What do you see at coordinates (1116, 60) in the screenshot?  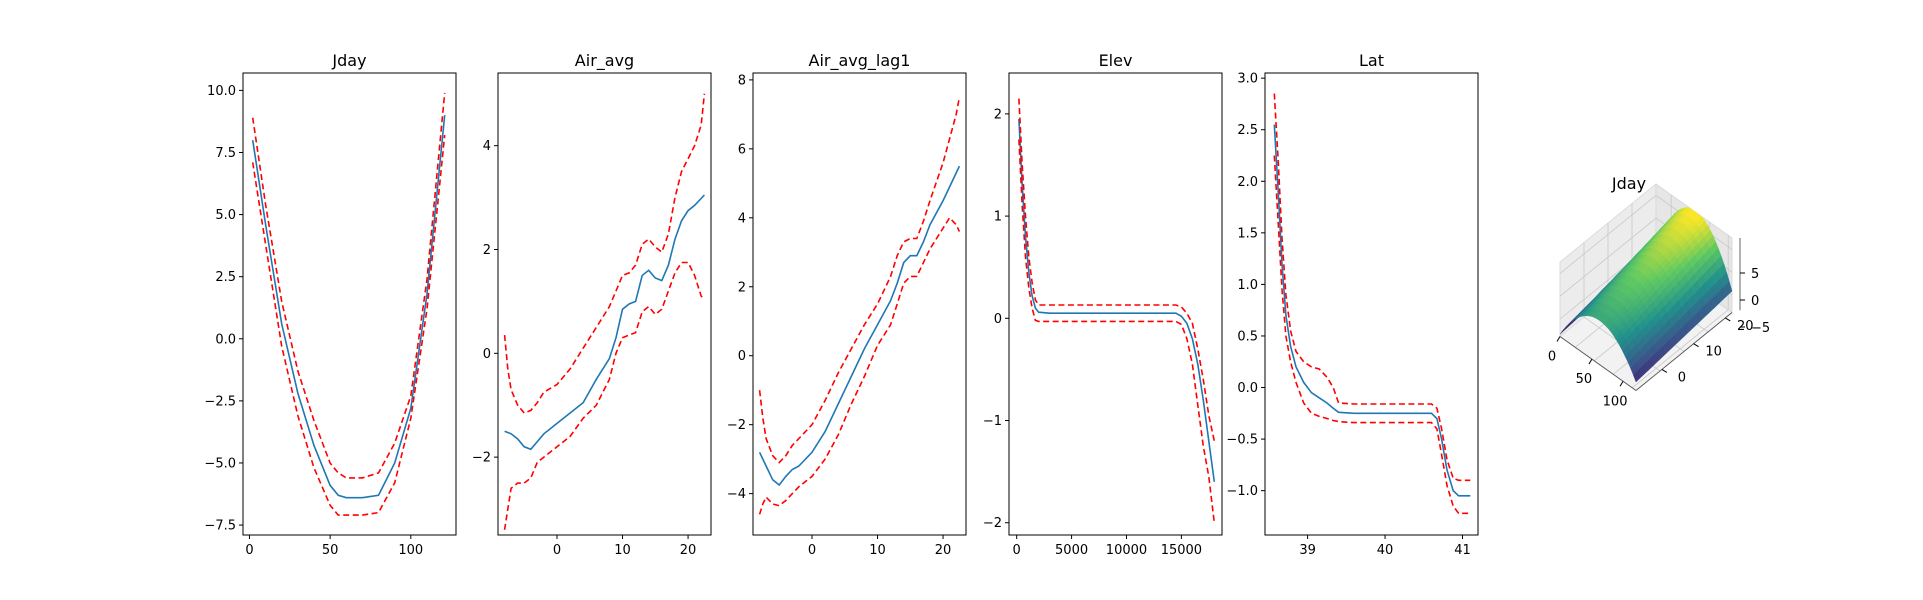 I see `subplot-title: Elev` at bounding box center [1116, 60].